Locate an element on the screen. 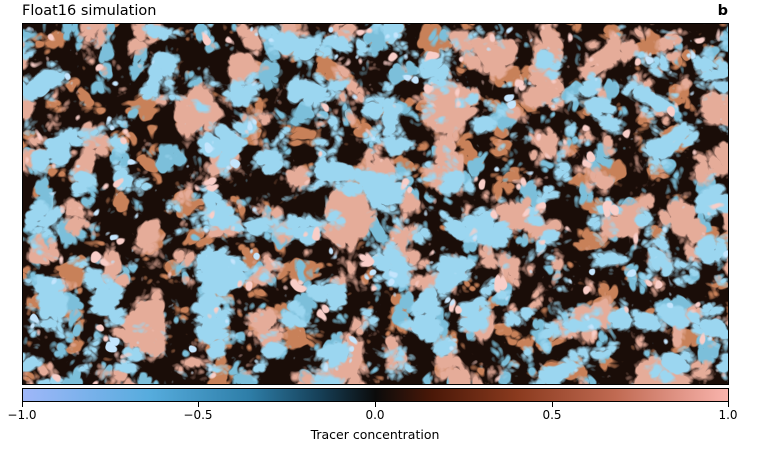 The height and width of the screenshot is (450, 757). panel-letter: b is located at coordinates (722, 11).